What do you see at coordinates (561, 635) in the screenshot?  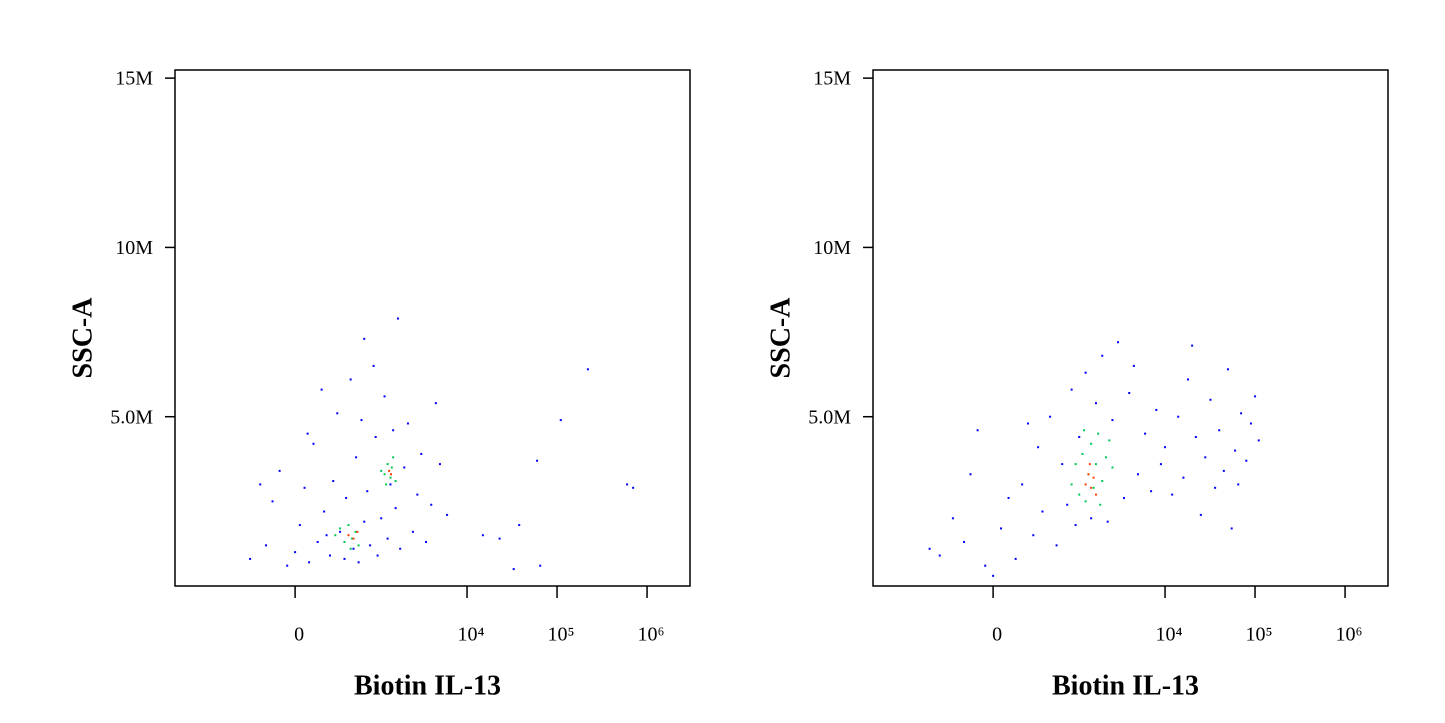 I see `x-tick-label: 10⁵` at bounding box center [561, 635].